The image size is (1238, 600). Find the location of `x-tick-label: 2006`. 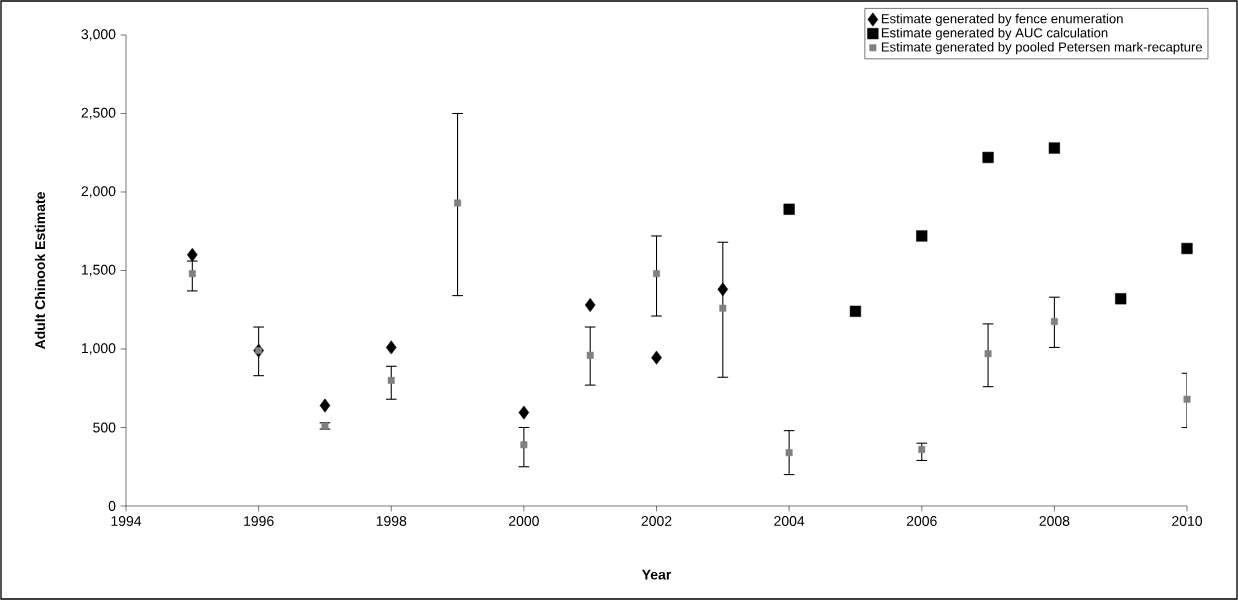

x-tick-label: 2006 is located at coordinates (921, 521).